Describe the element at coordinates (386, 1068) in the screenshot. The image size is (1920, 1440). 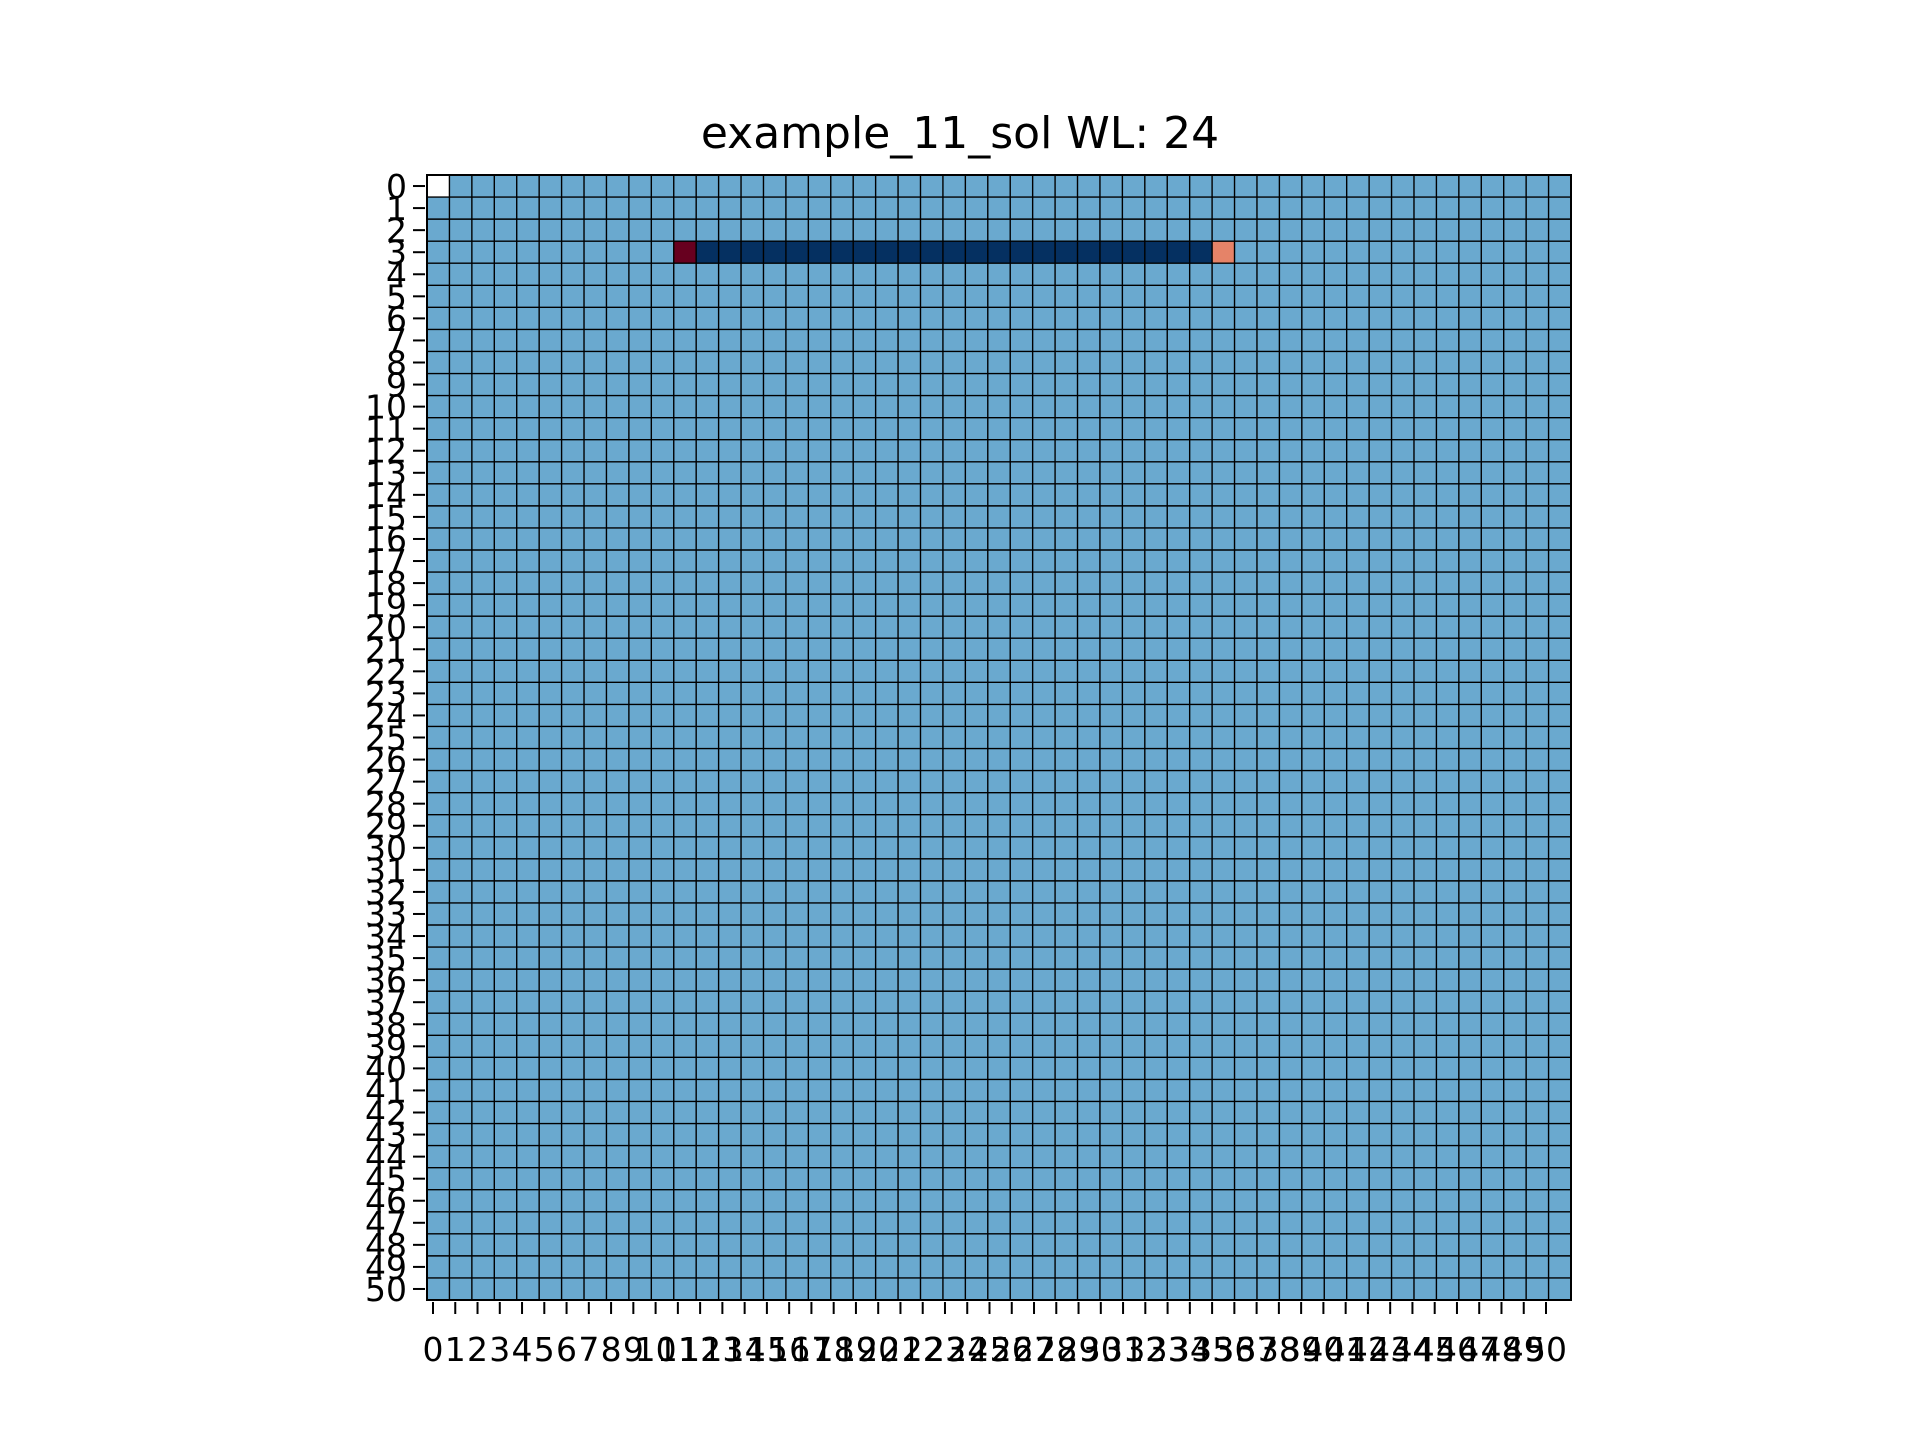
I see `y-tick-label: 40` at that location.